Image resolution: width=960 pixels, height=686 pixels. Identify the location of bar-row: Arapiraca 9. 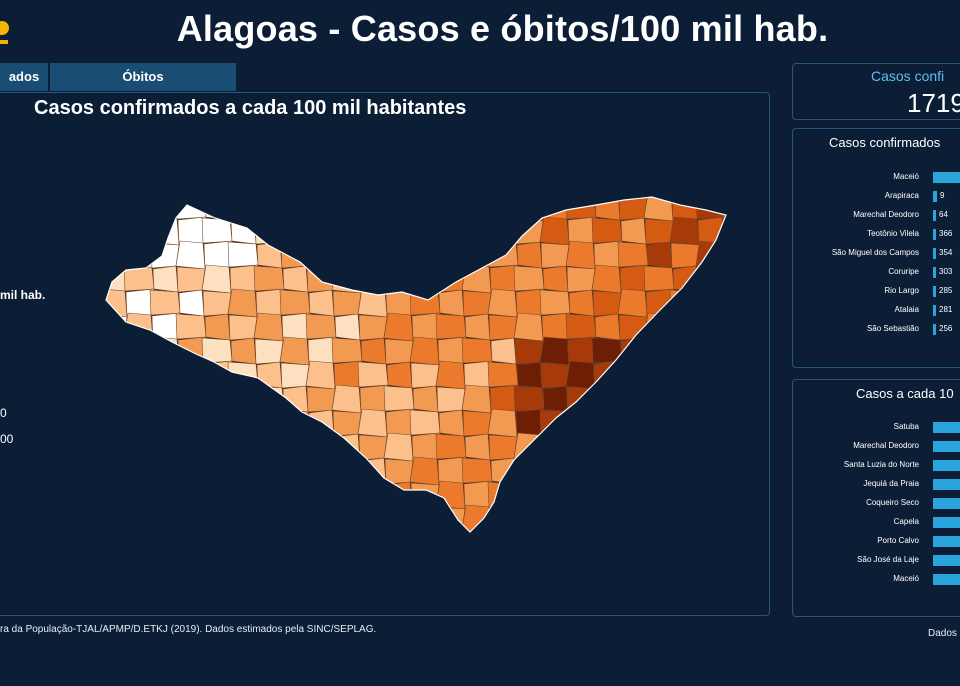
(876, 197).